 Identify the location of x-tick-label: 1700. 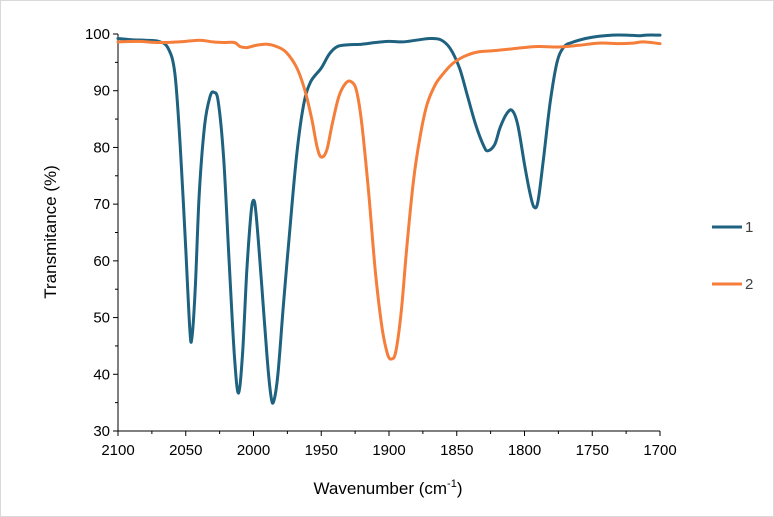
(659, 450).